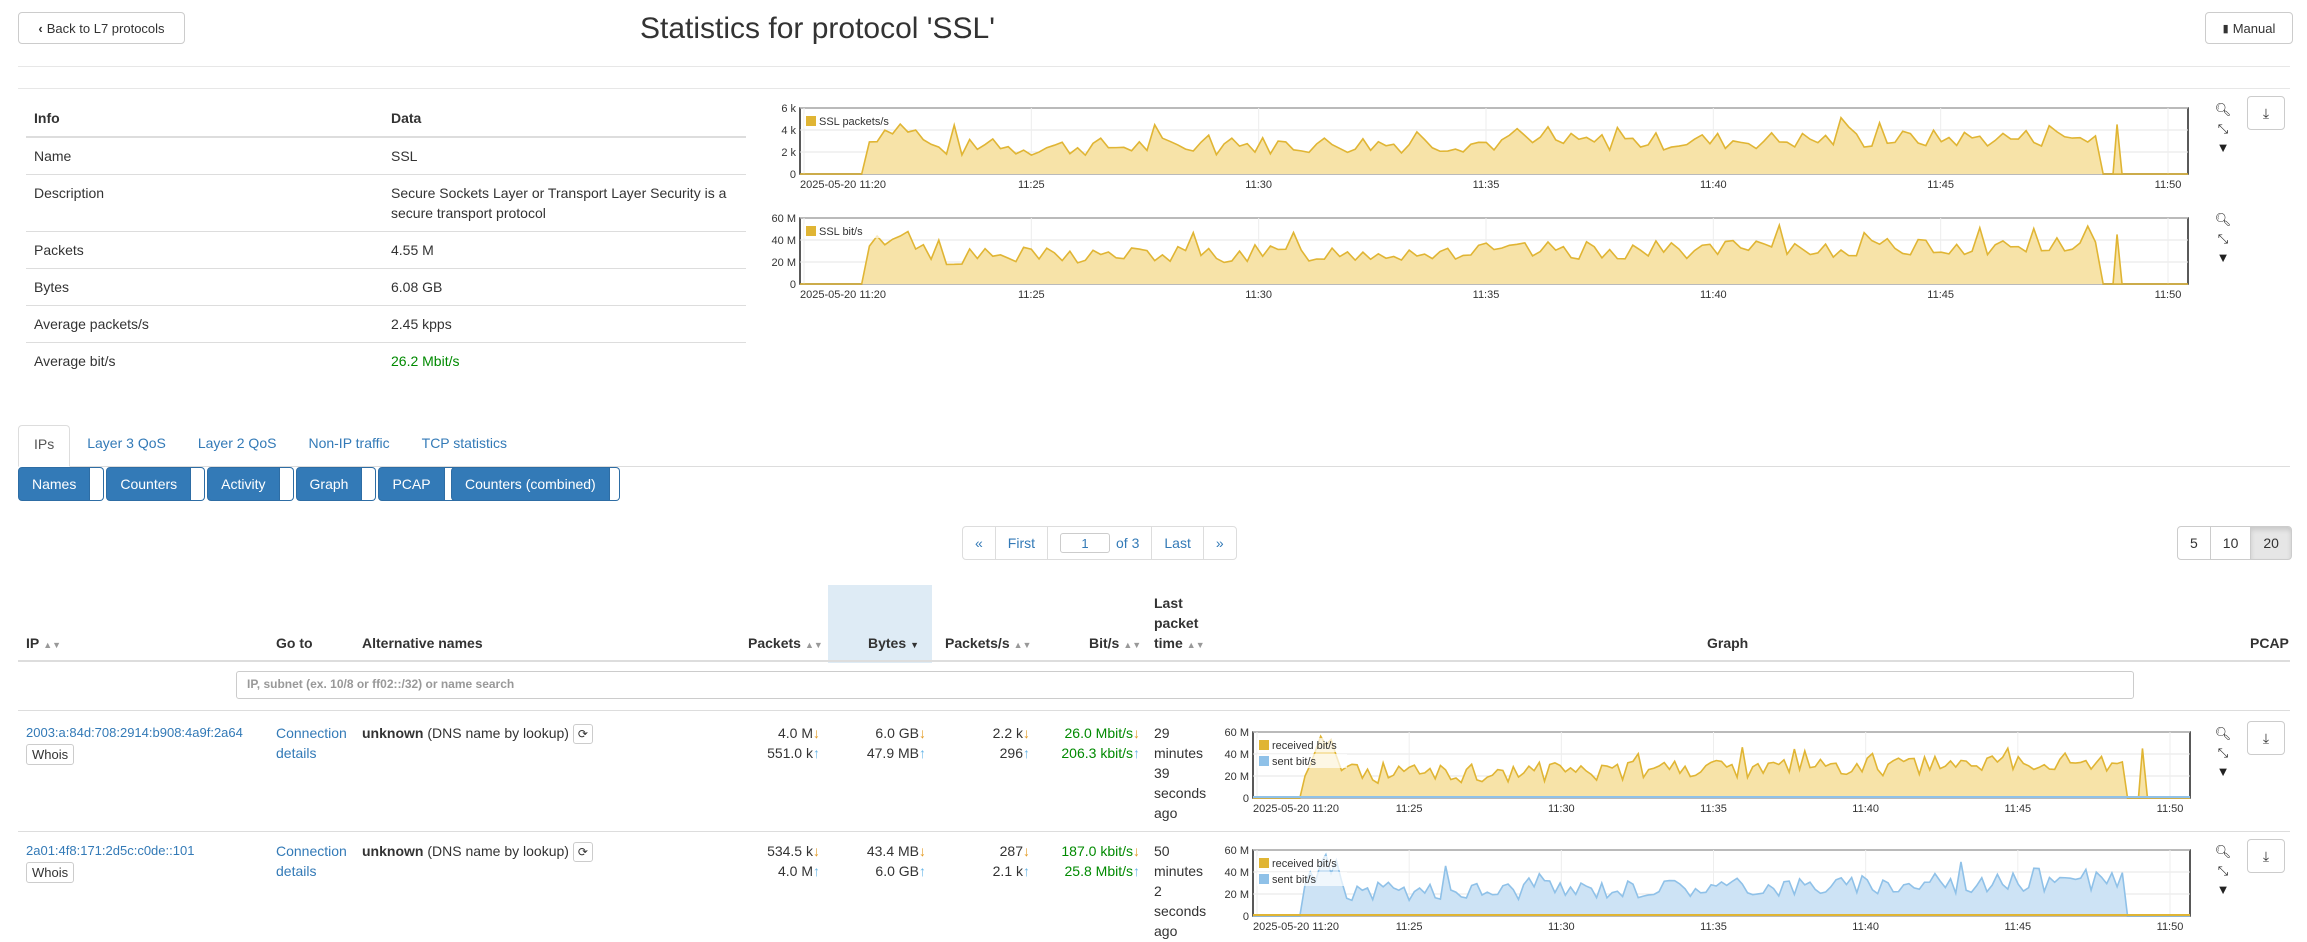  I want to click on host-ip-link: 2a01:4f8:171:2d5c:c0de::101, so click(110, 850).